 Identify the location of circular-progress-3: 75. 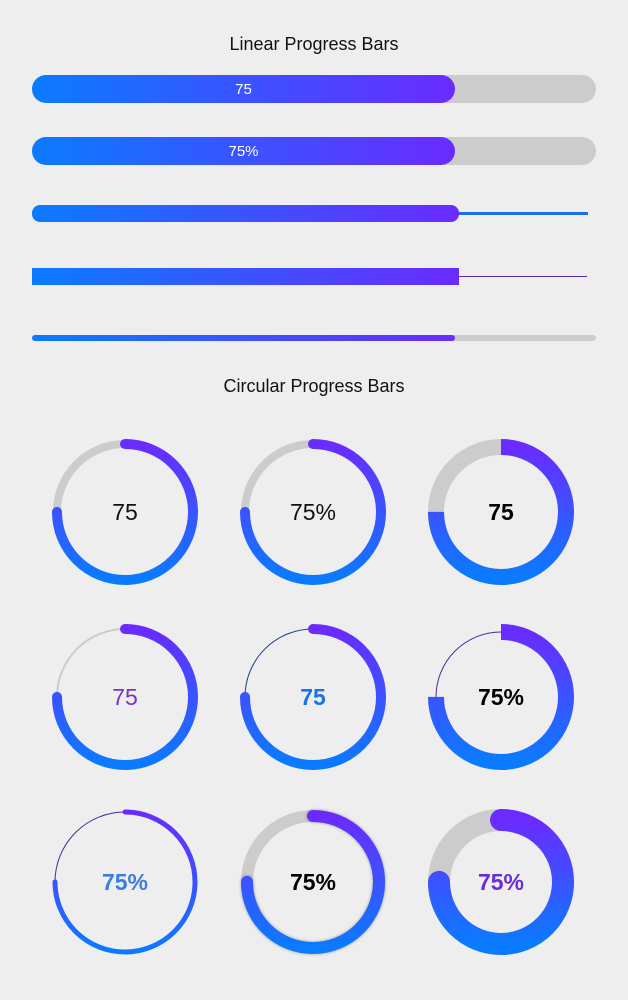
(501, 512).